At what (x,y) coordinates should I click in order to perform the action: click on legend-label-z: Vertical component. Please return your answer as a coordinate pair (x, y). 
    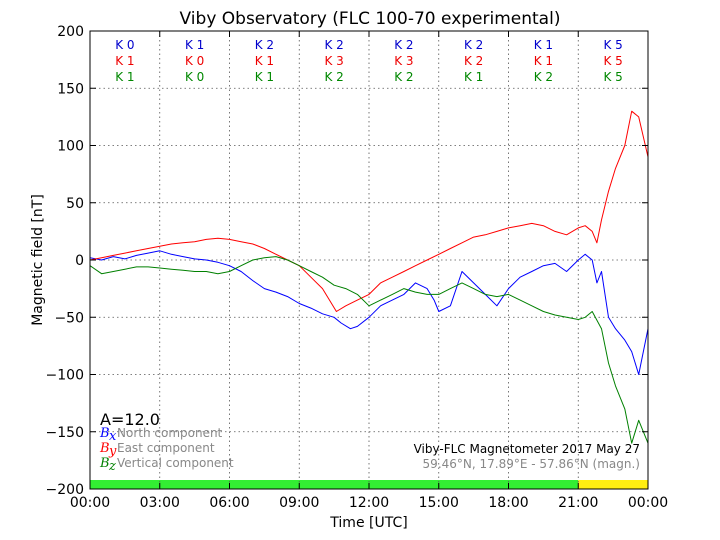
    Looking at the image, I should click on (175, 463).